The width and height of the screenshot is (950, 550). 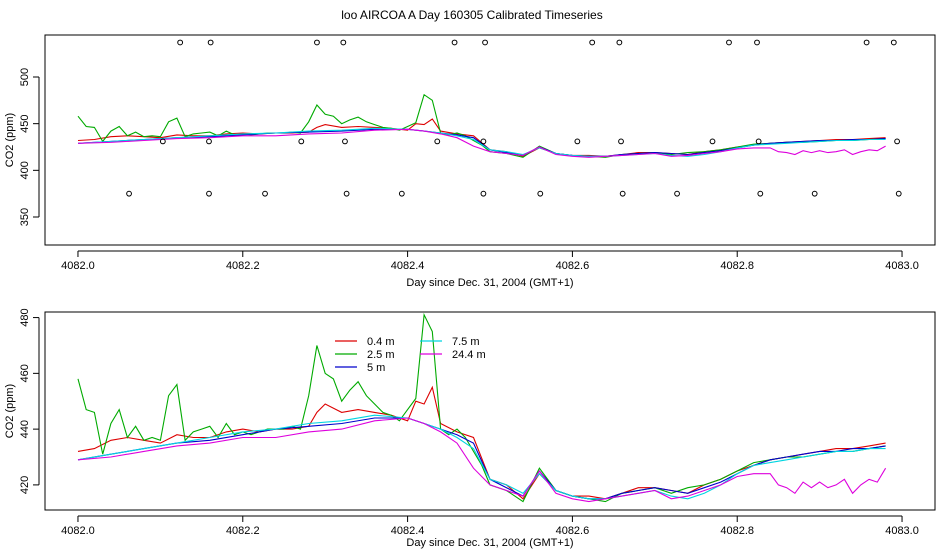 I want to click on bottom-x-axis-title: Day since Dec. 31, 2004 (GMT+1), so click(x=489, y=543).